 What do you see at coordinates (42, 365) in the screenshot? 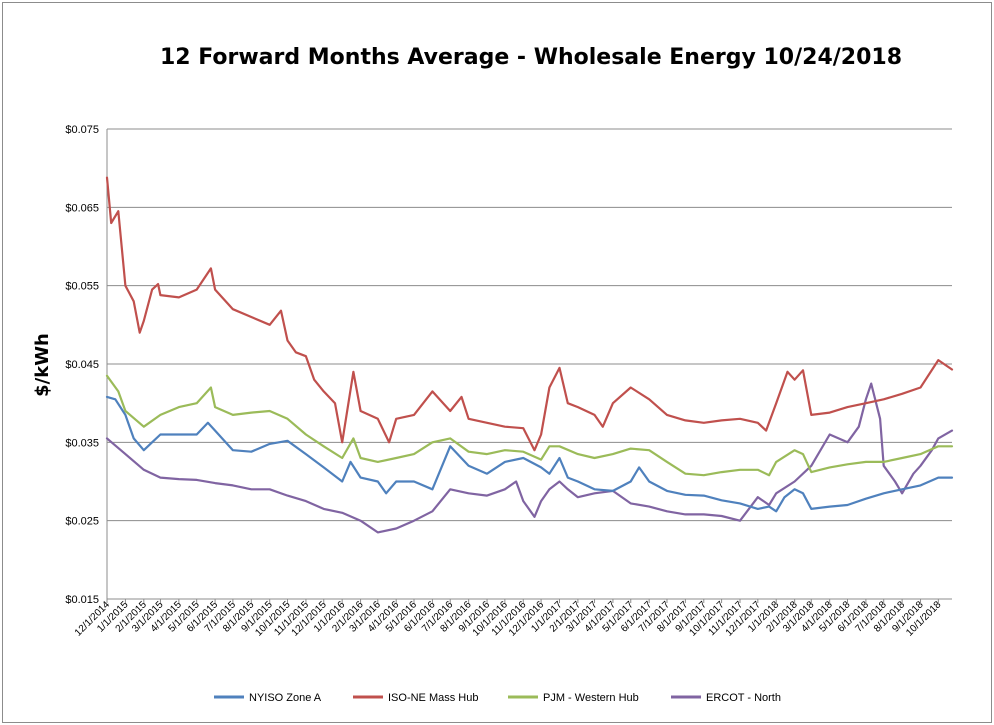
I see `y-axis-label: $/kWh` at bounding box center [42, 365].